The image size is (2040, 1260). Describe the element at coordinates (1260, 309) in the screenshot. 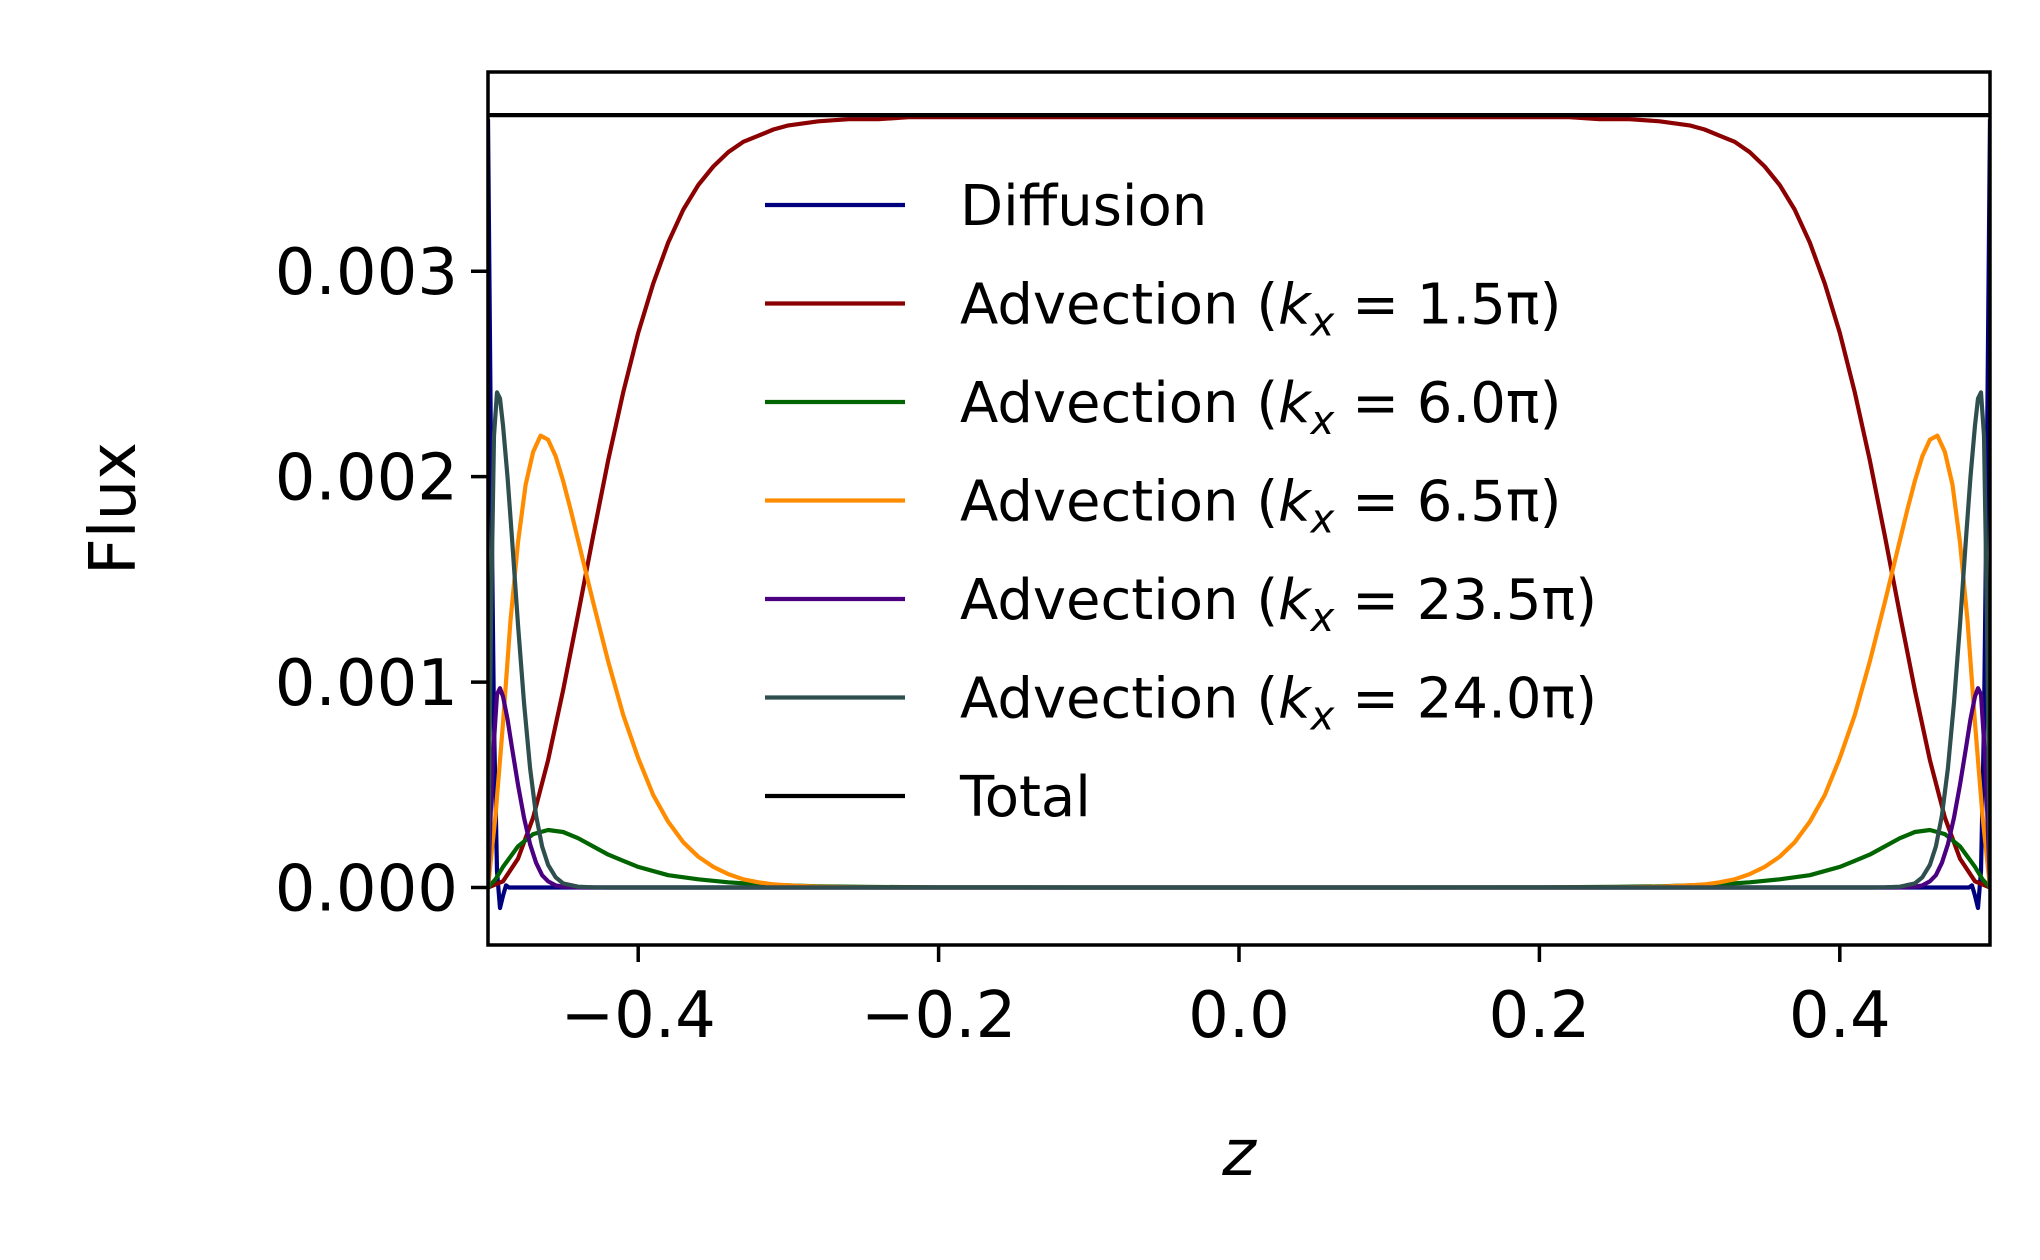

I see `legend-label-2: Advection (kx = 1.5π)` at that location.